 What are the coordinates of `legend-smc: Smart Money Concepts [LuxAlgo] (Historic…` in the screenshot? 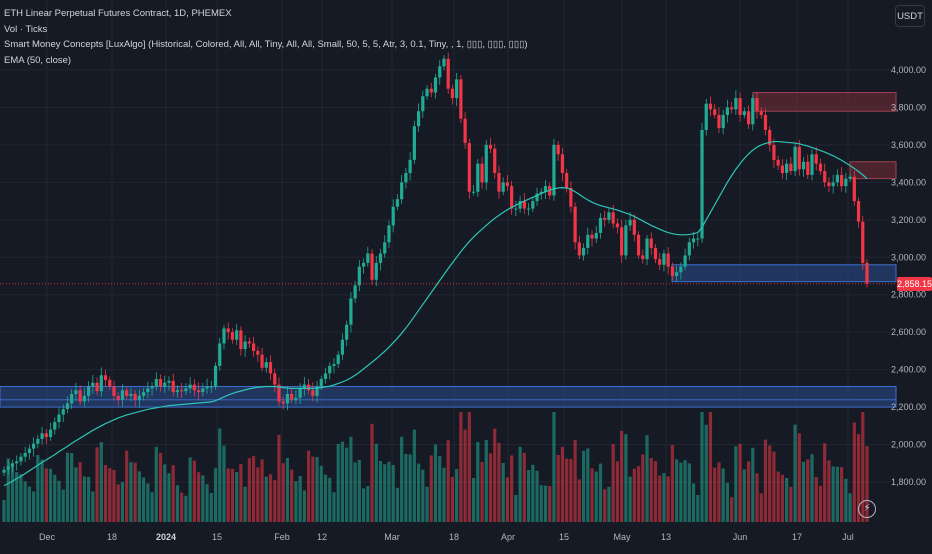 It's located at (266, 44).